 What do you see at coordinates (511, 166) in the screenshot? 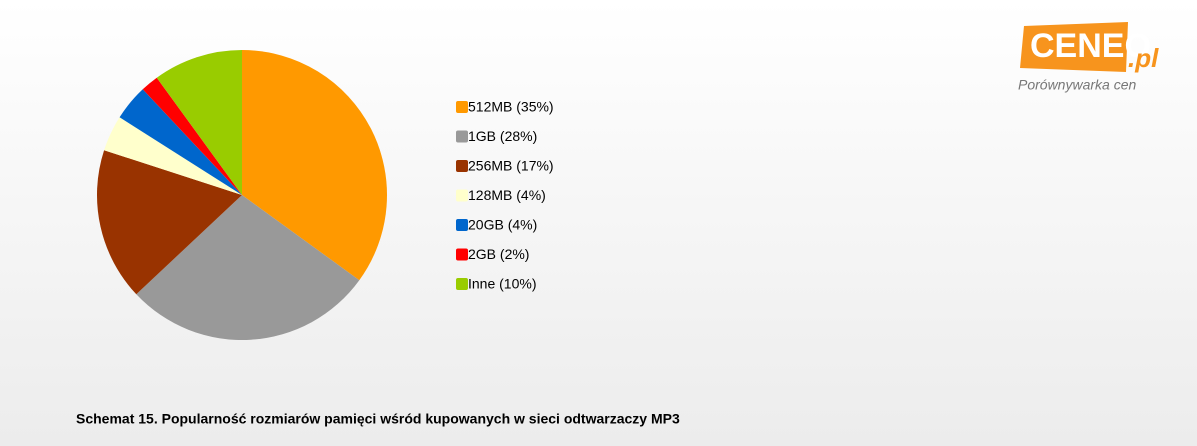
I see `legend-label: 256MB (17%)` at bounding box center [511, 166].